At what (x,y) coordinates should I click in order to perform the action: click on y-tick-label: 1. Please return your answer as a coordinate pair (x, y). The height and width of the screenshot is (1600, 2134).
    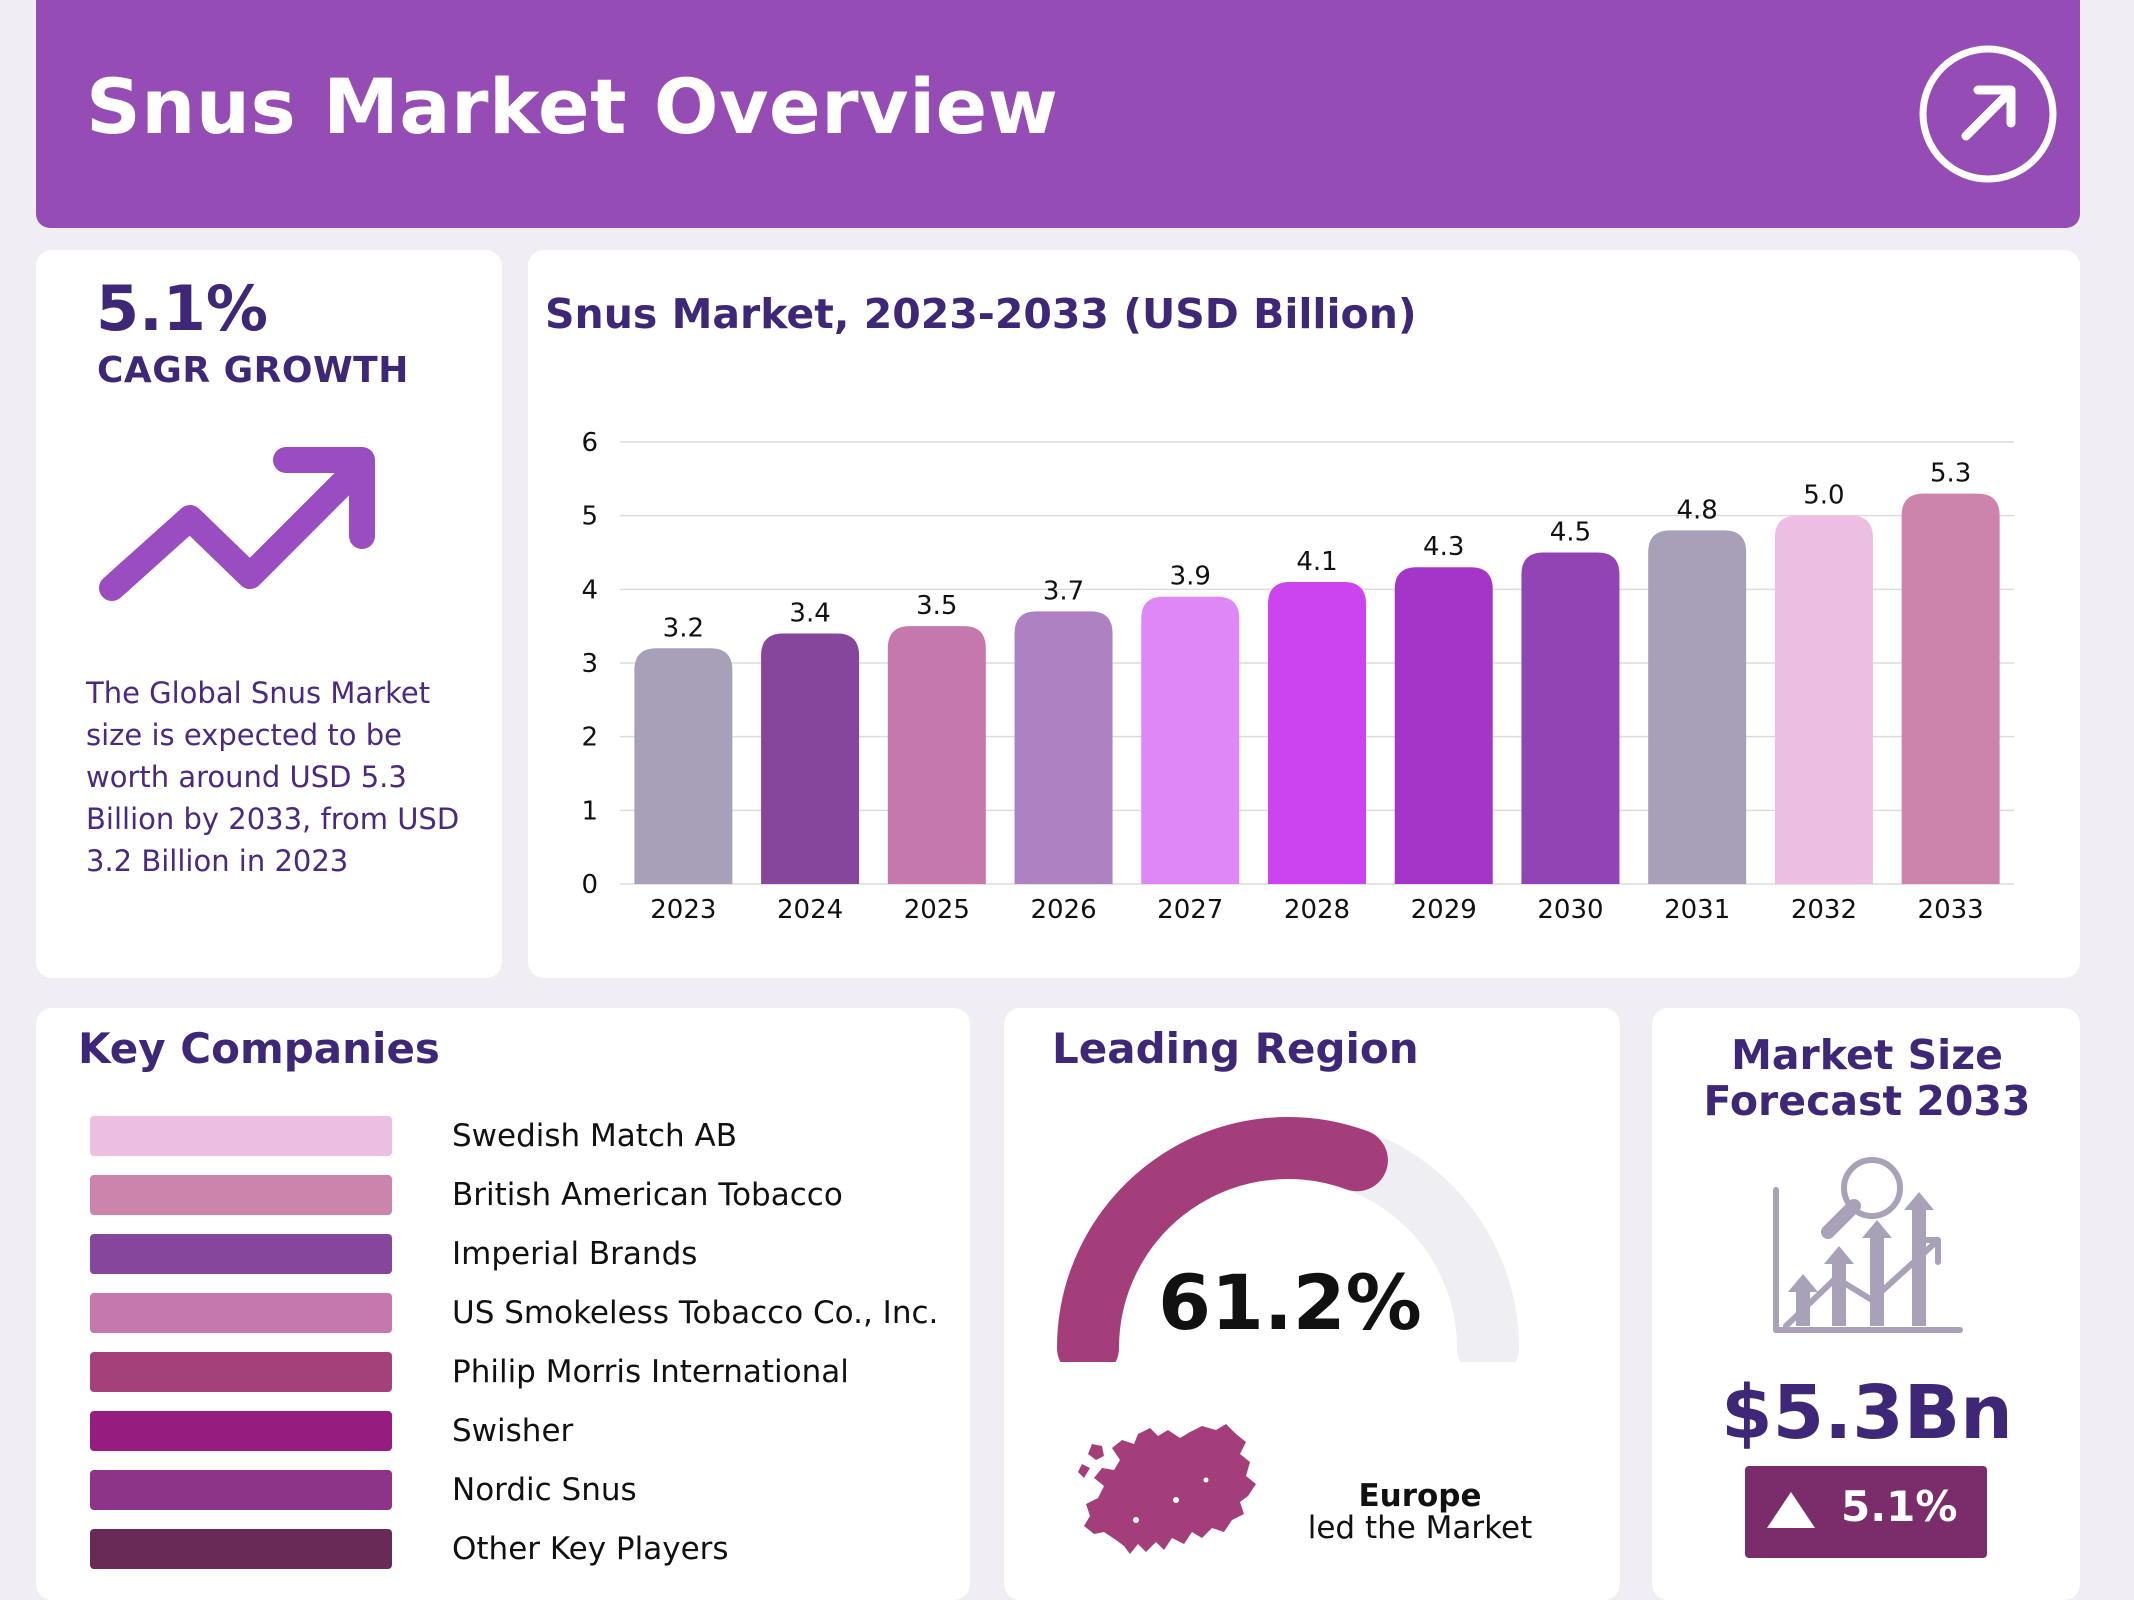
    Looking at the image, I should click on (589, 811).